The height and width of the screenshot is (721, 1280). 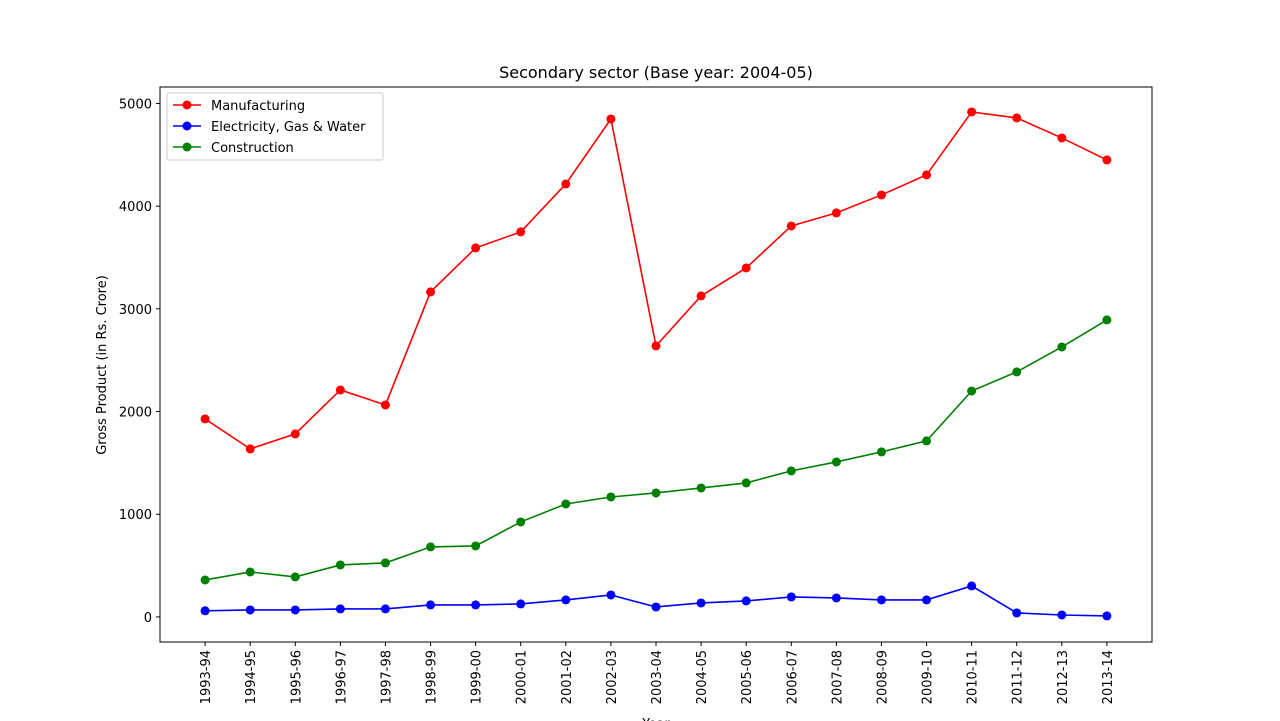 I want to click on x-tick-label: 1997-98, so click(x=386, y=677).